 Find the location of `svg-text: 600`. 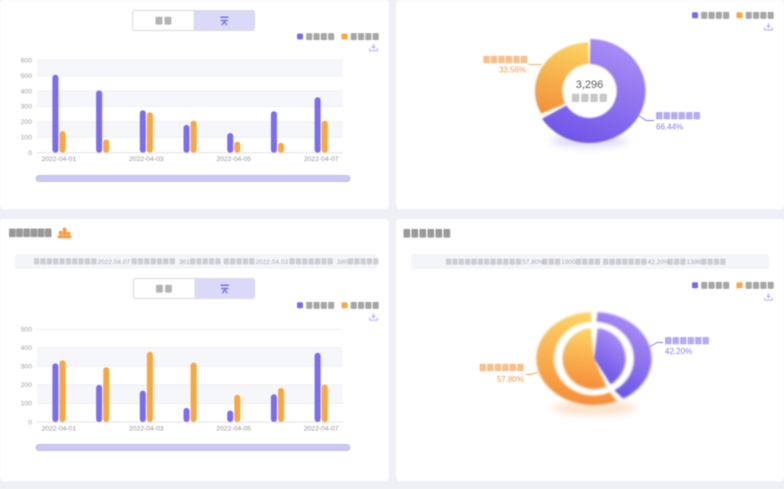

svg-text: 600 is located at coordinates (27, 60).